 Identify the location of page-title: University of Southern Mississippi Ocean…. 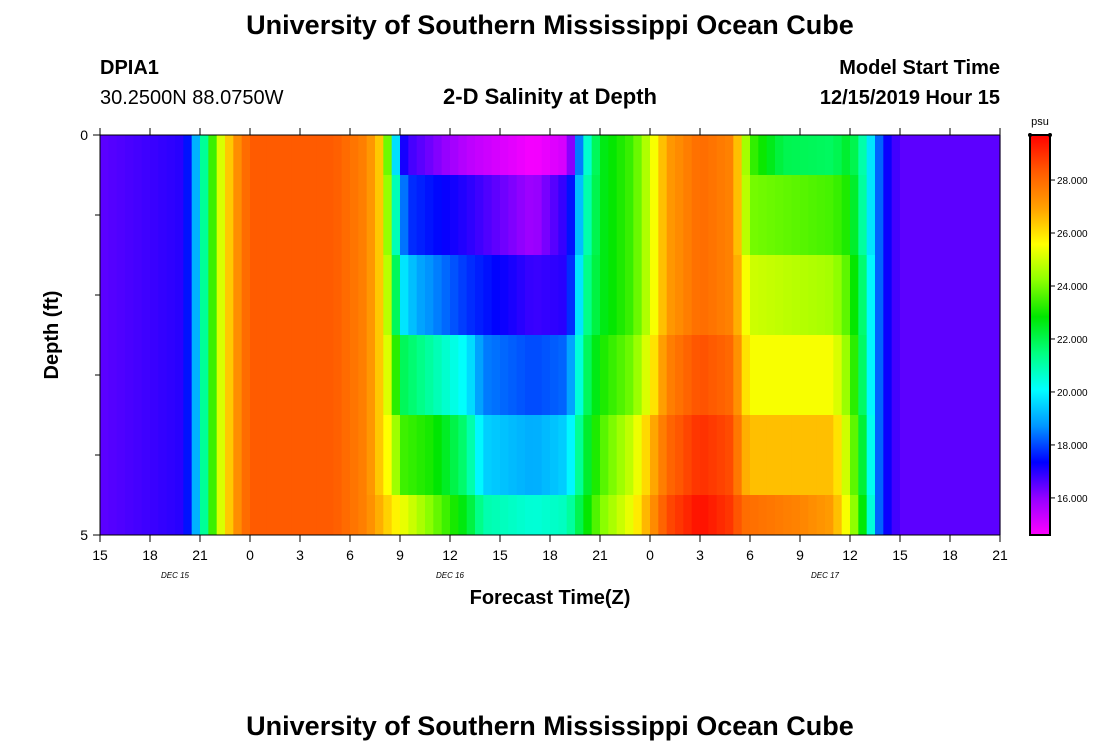
(550, 25).